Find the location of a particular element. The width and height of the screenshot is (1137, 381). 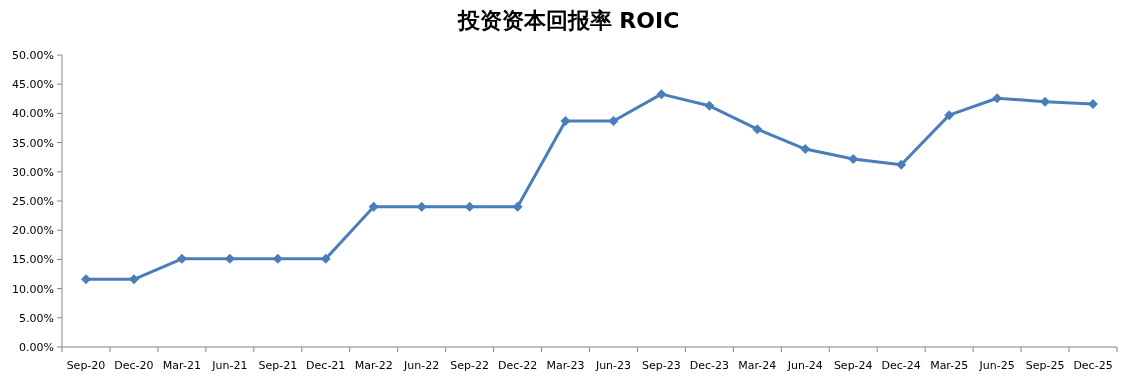

y-tick-label: 35.00% is located at coordinates (33, 143).